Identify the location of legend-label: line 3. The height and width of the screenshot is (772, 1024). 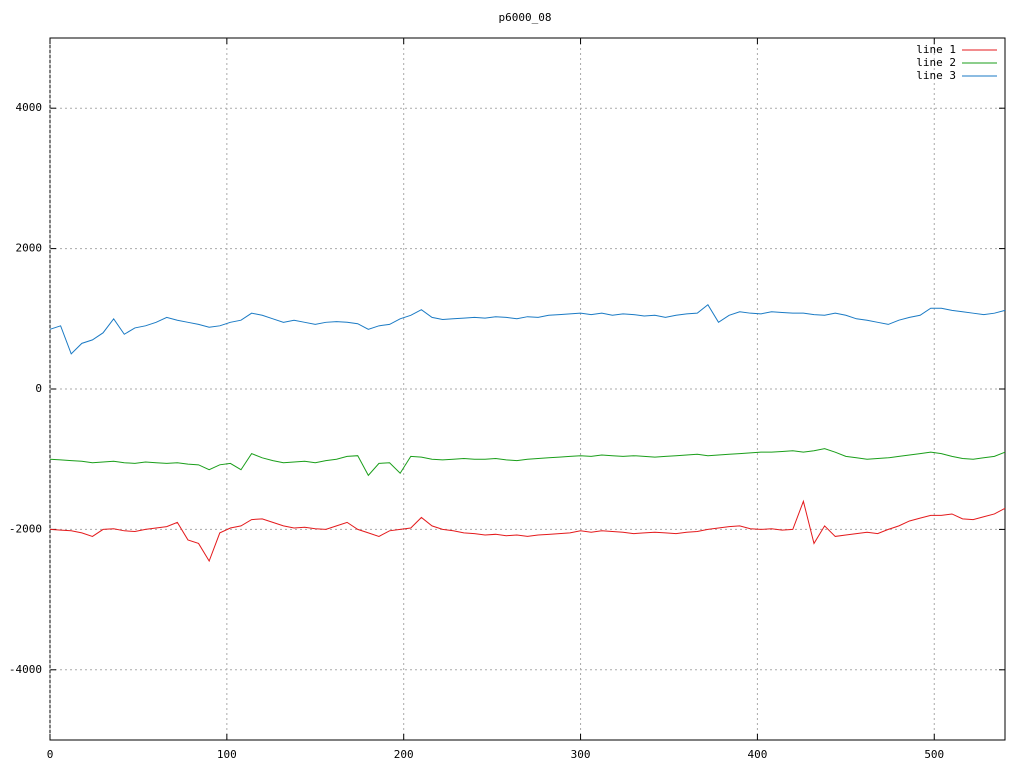
(936, 75).